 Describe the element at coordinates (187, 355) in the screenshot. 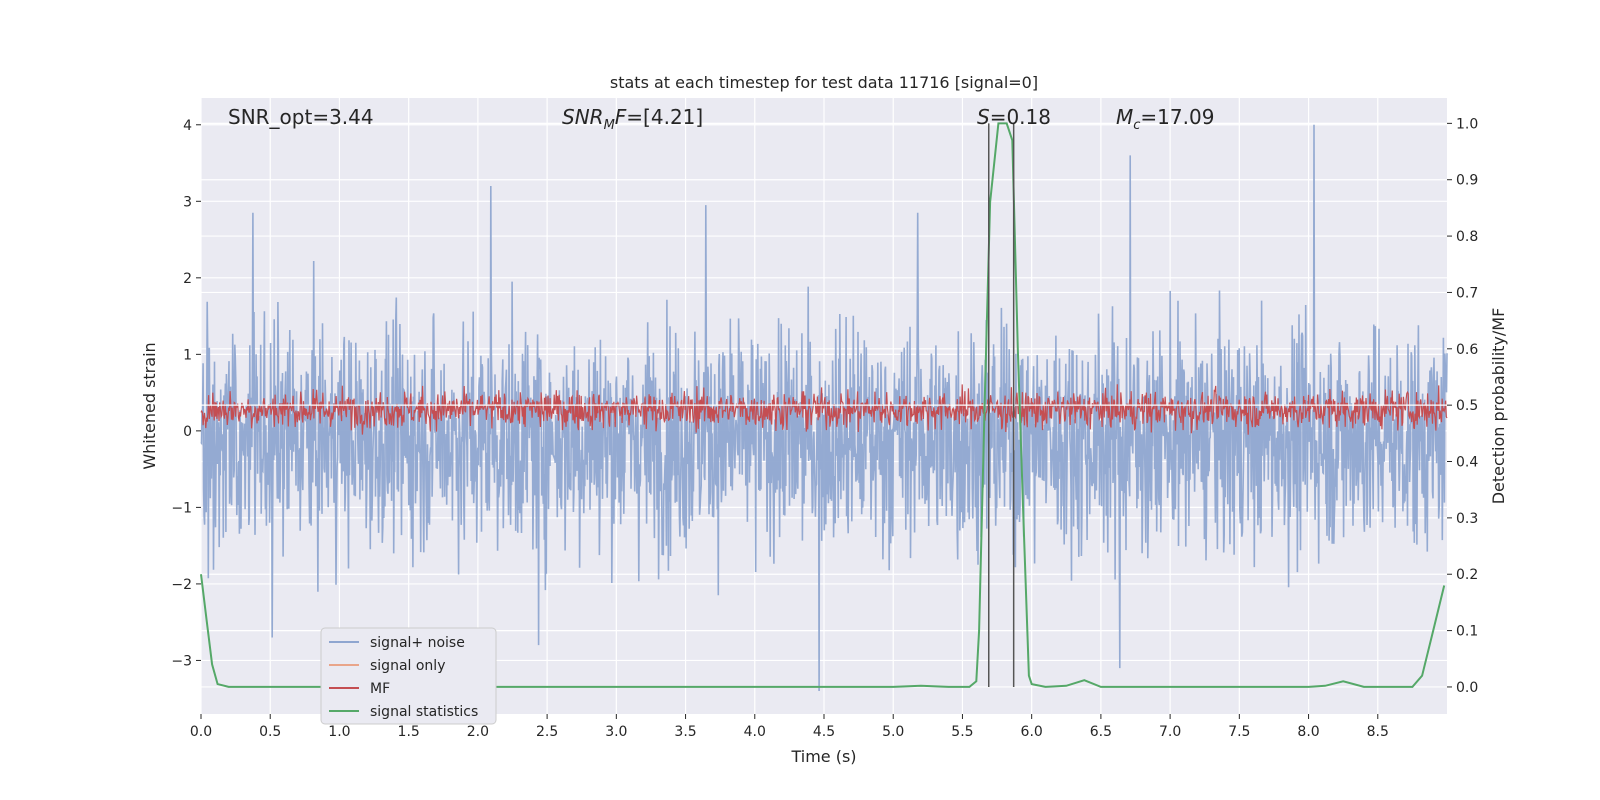

I see `y-tick-label: 1` at that location.